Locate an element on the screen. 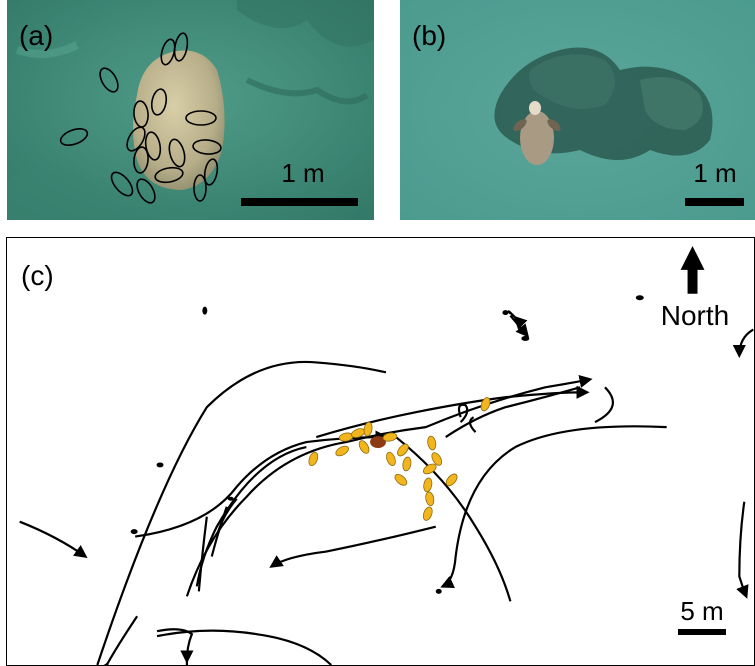  north-label: North is located at coordinates (695, 315).